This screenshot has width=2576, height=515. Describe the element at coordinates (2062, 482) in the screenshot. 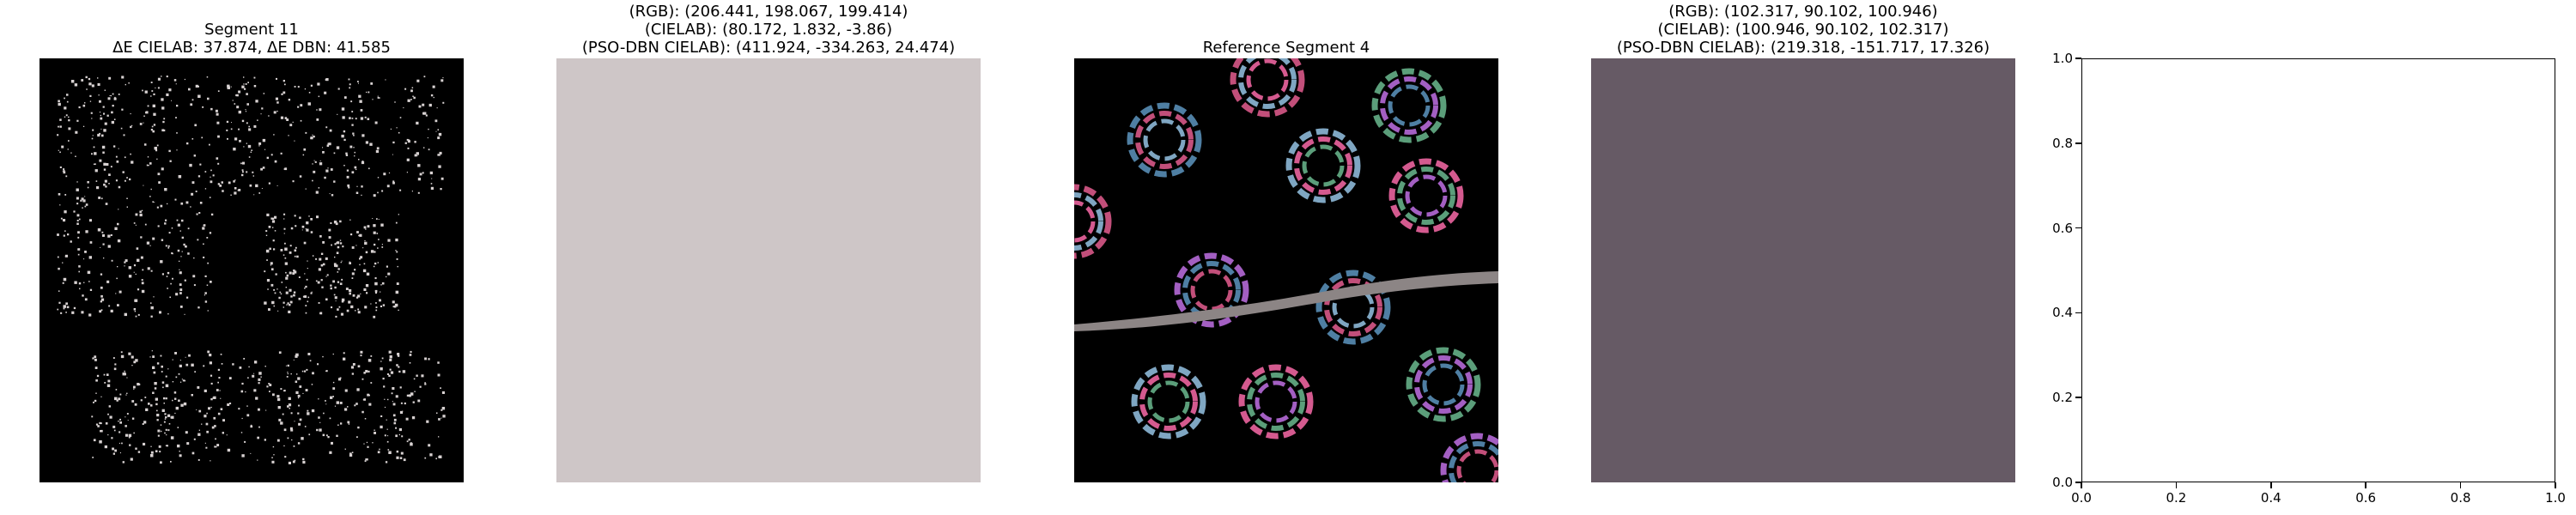

I see `y-tick-label: 0.0` at that location.